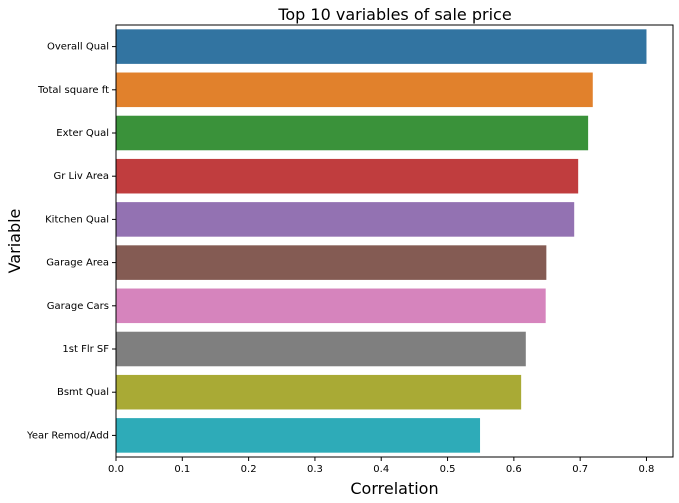 This screenshot has height=503, width=679. I want to click on y-tick-label-8: Bsmt Qual, so click(83, 392).